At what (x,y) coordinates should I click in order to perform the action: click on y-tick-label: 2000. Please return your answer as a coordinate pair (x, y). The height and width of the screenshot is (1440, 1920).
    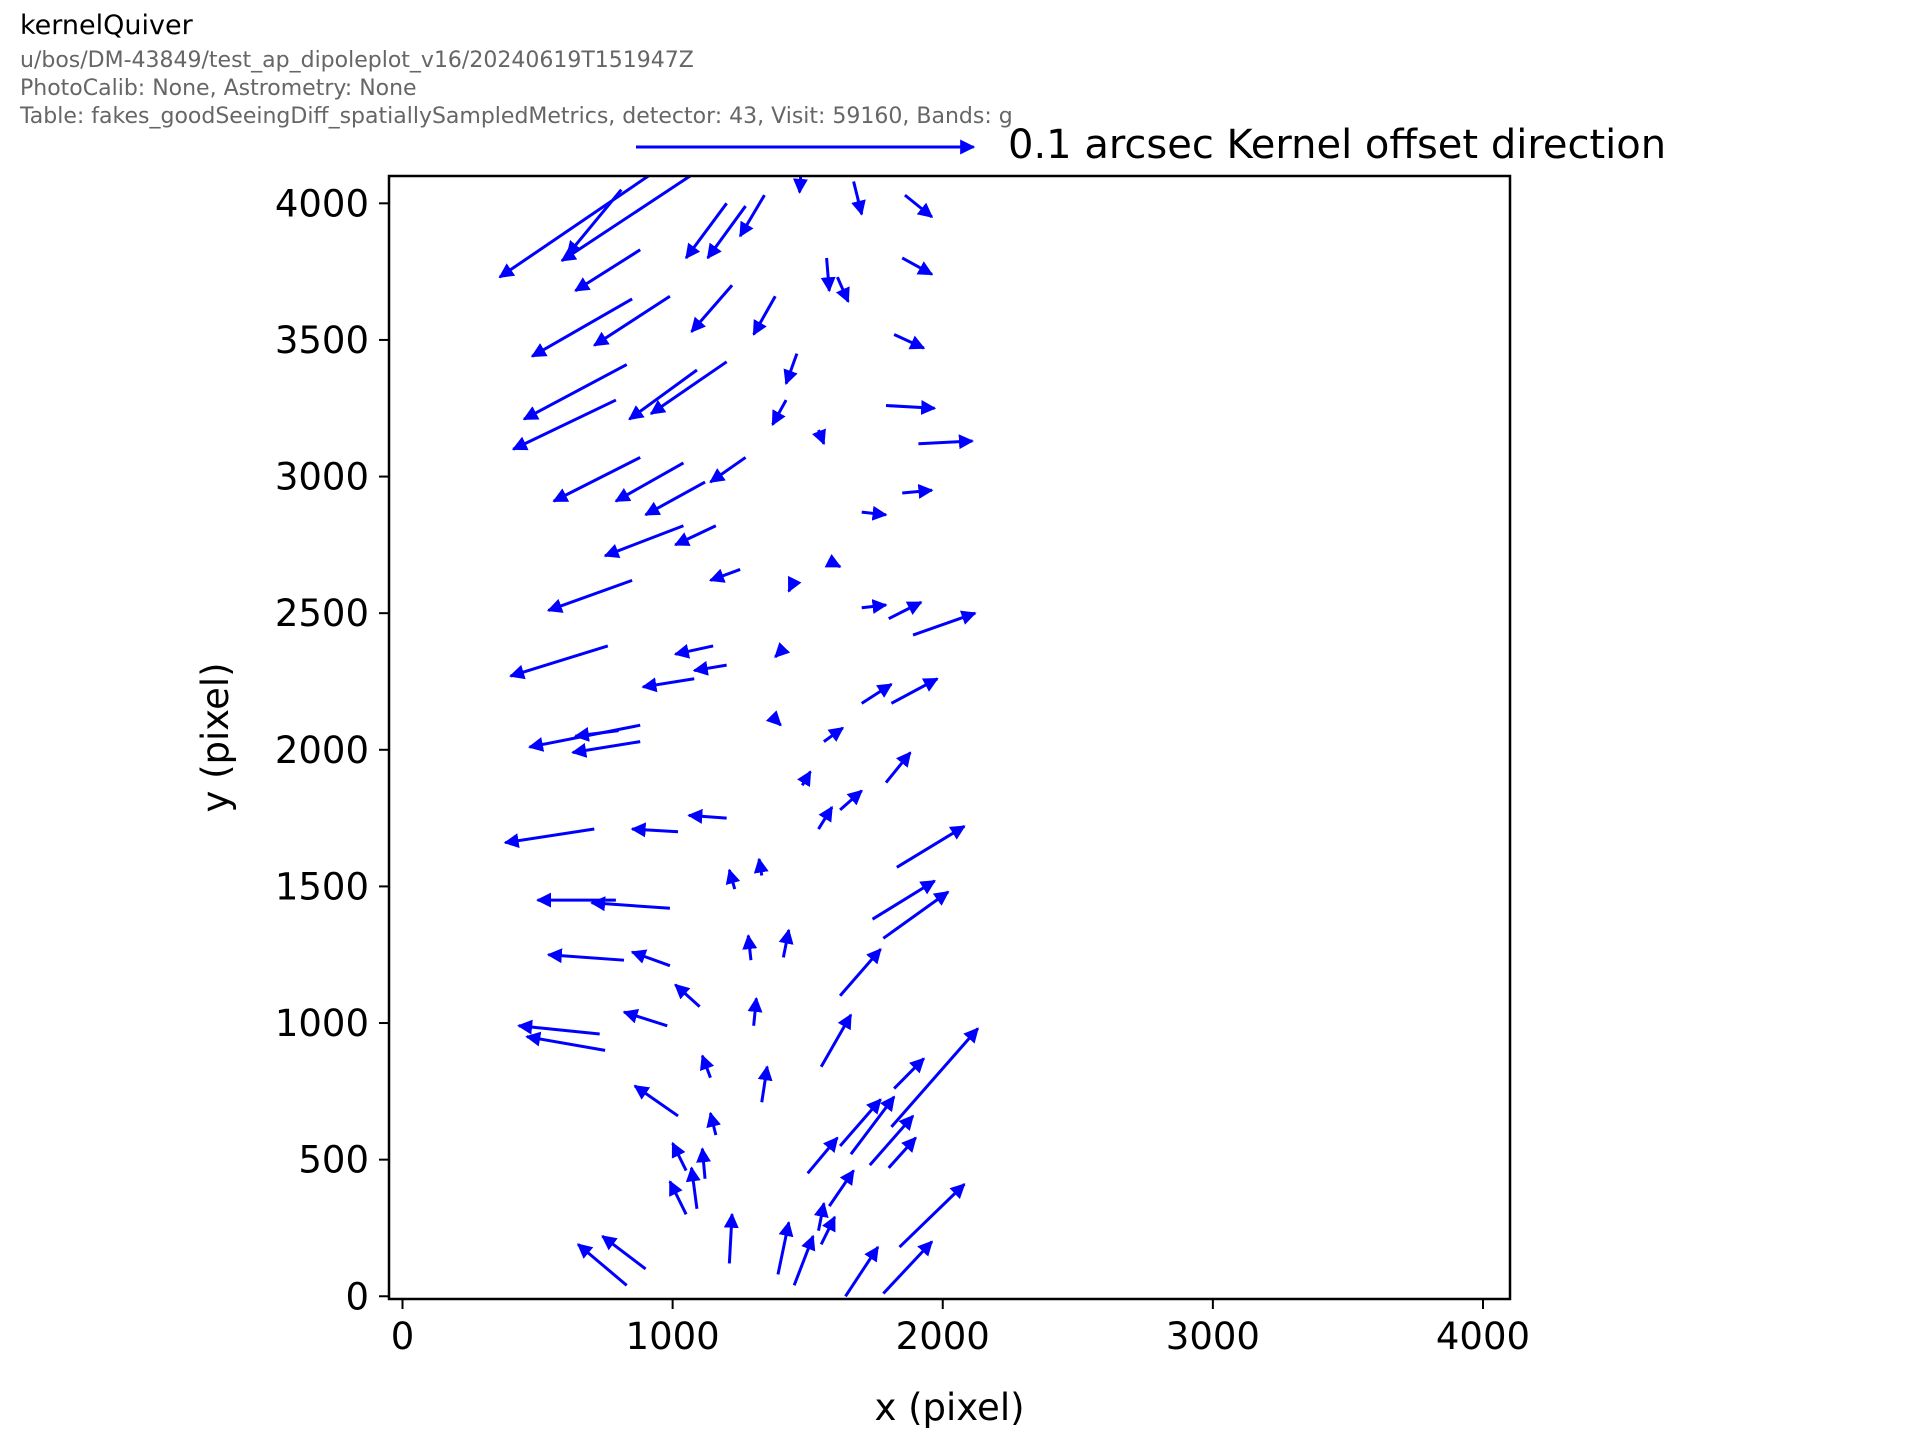
    Looking at the image, I should click on (322, 750).